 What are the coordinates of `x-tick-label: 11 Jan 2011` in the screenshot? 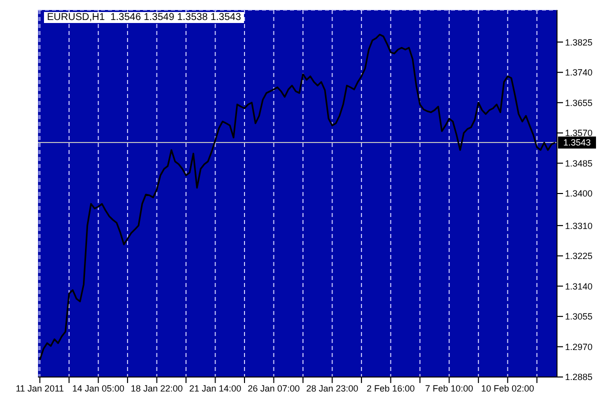 It's located at (40, 388).